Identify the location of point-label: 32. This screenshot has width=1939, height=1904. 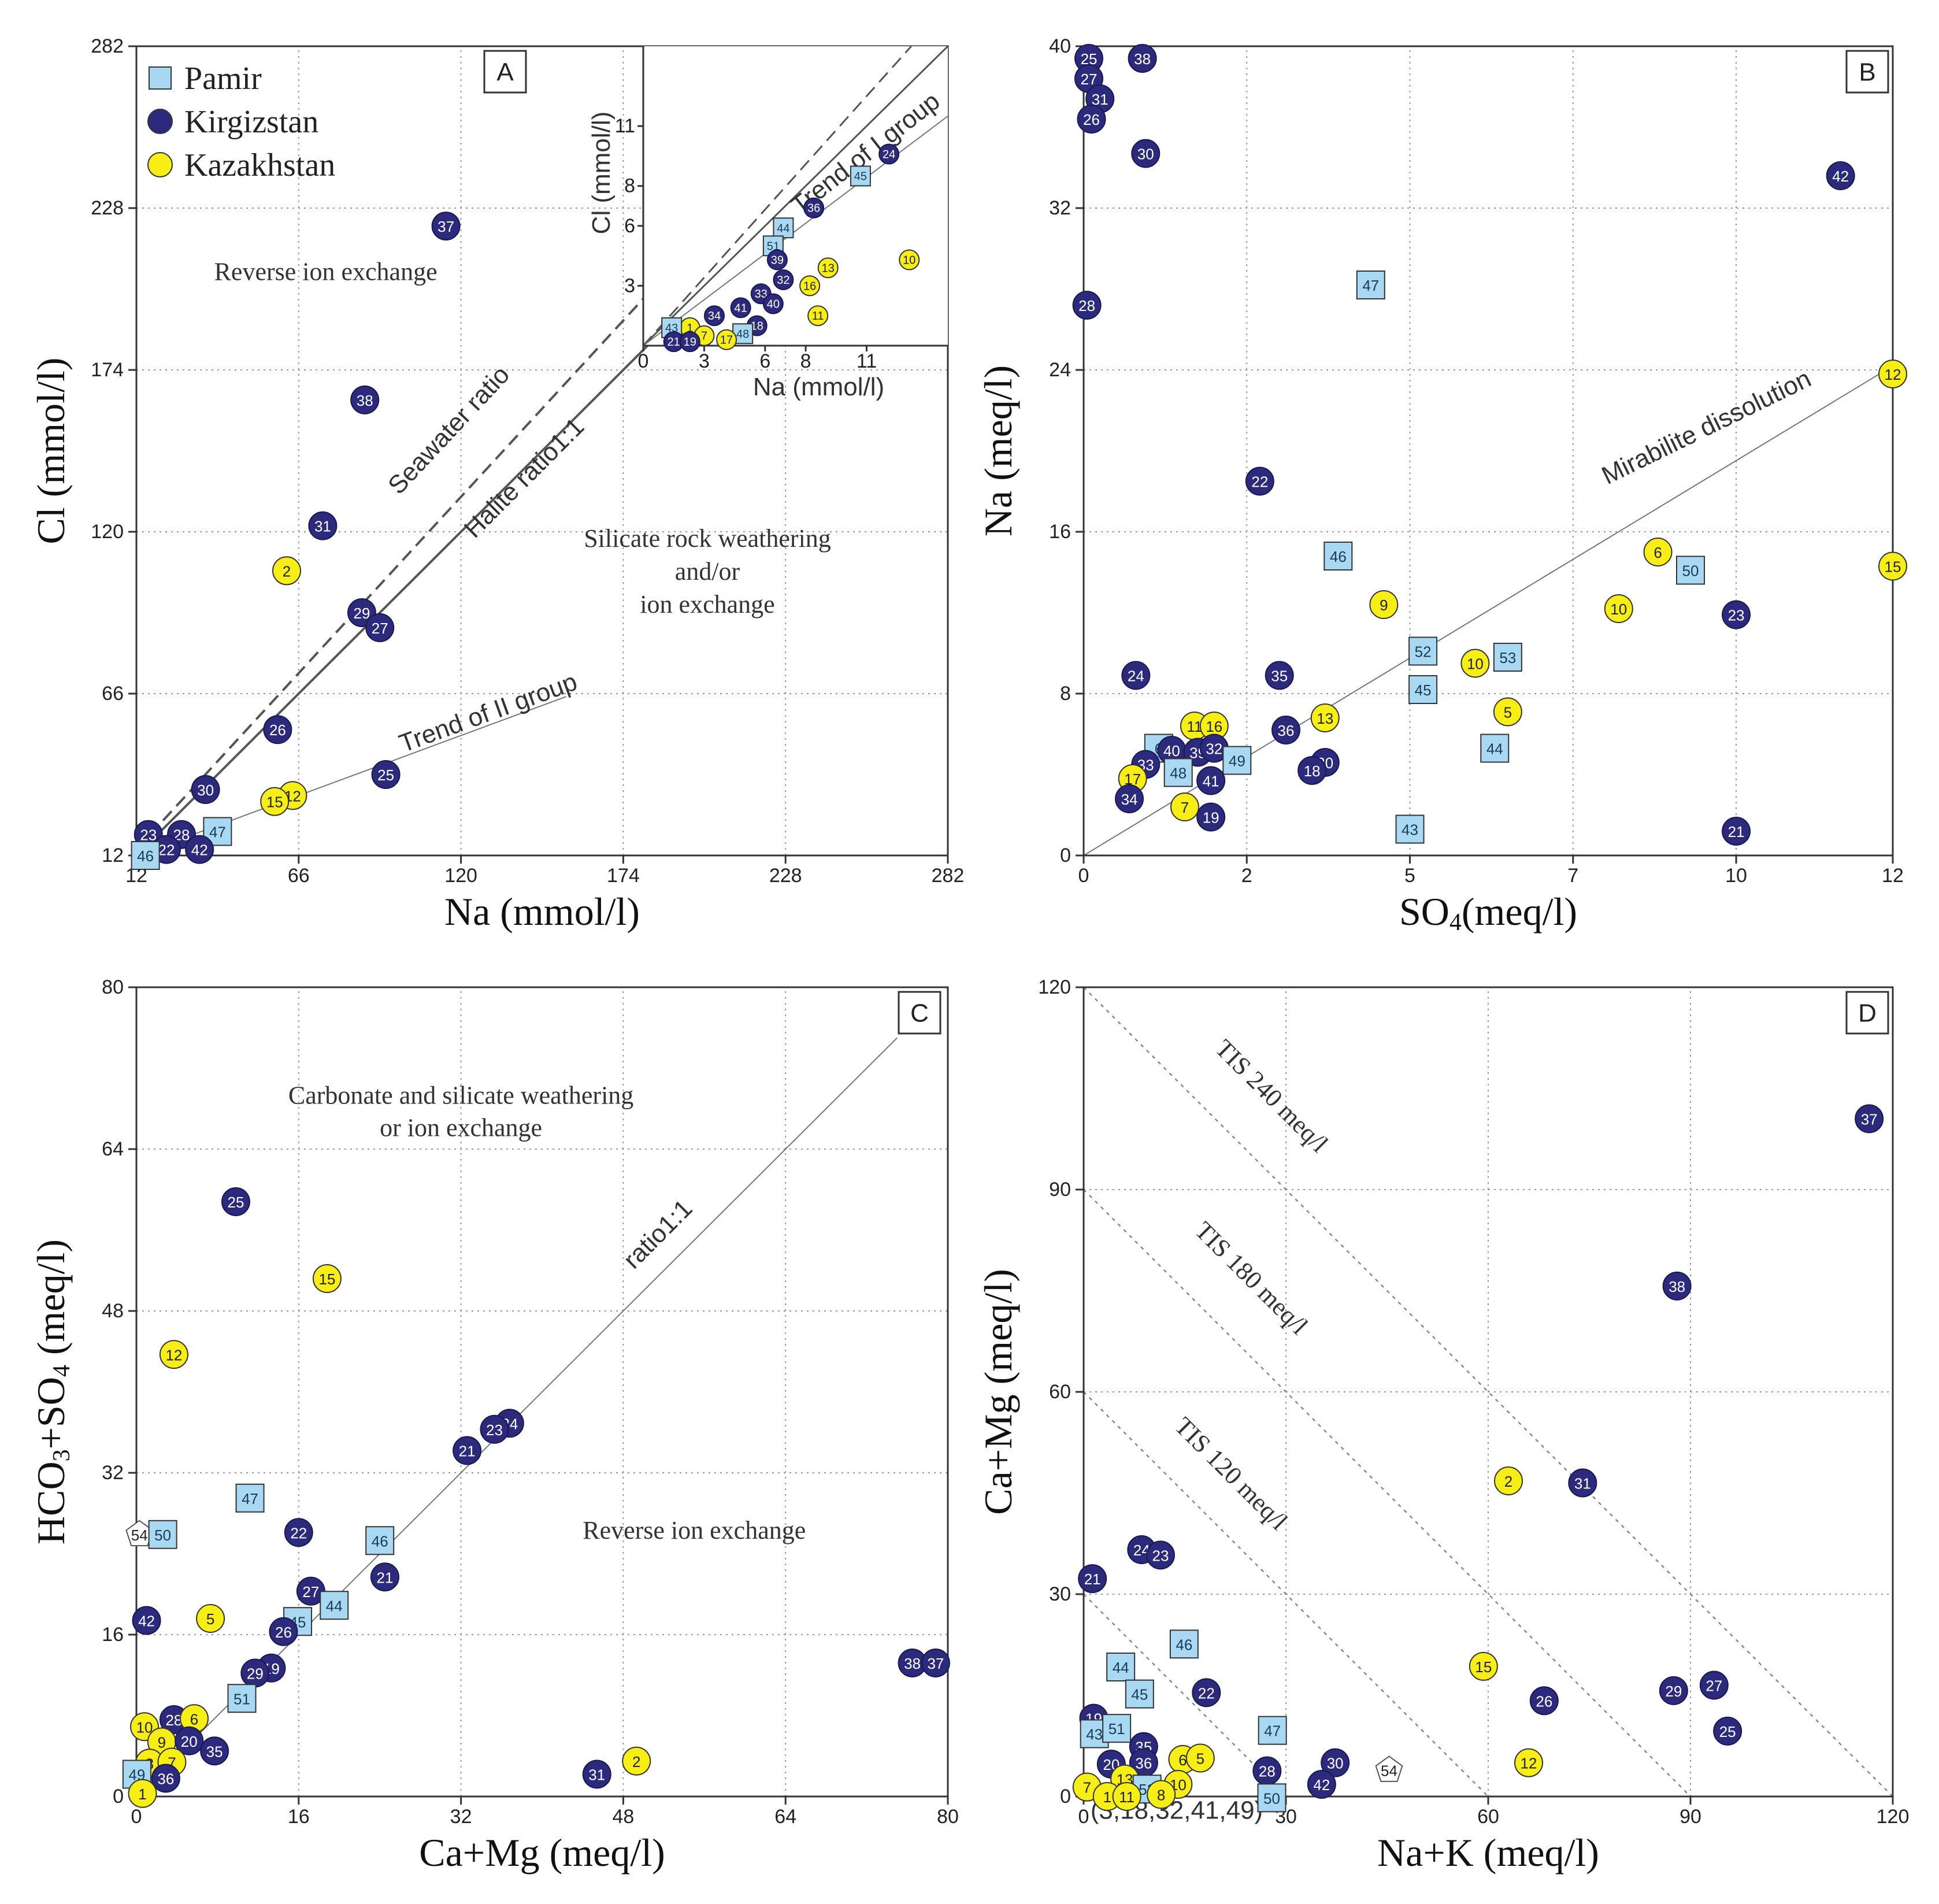
(1214, 749).